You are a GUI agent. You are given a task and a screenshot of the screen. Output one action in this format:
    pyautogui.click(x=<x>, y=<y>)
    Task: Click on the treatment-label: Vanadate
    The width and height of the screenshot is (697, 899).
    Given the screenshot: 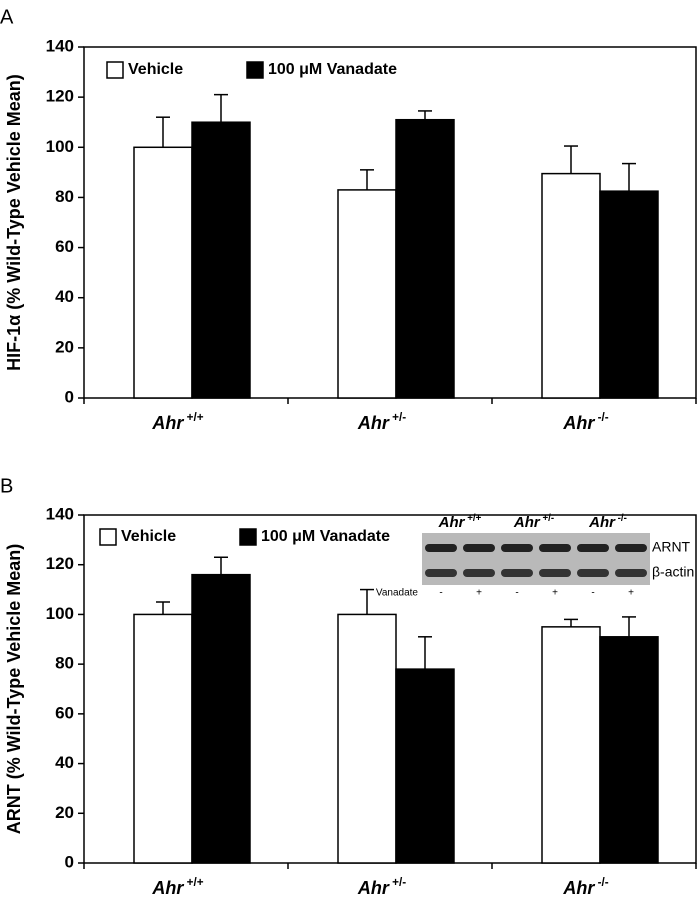 What is the action you would take?
    pyautogui.click(x=397, y=593)
    